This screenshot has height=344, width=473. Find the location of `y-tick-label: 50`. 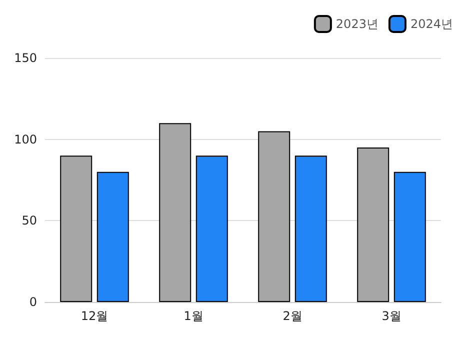

y-tick-label: 50 is located at coordinates (29, 221).